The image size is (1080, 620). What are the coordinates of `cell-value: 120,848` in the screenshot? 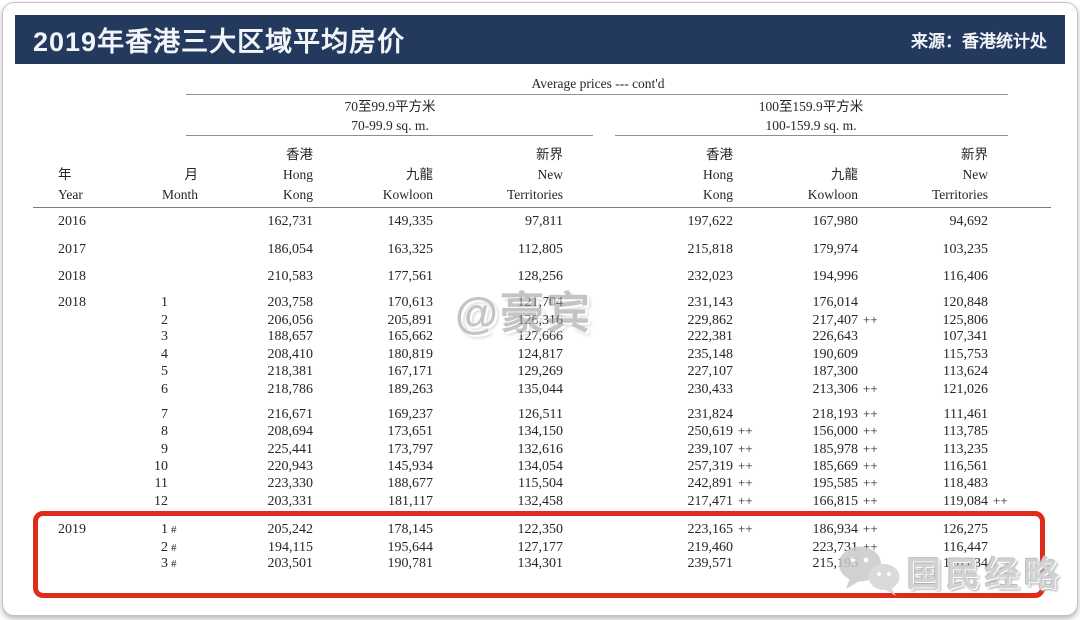 It's located at (965, 302).